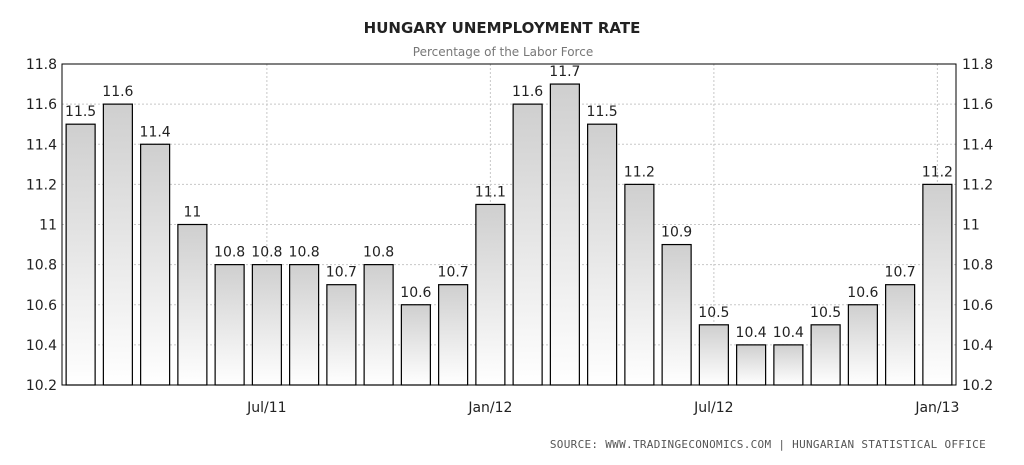 The width and height of the screenshot is (1024, 465). What do you see at coordinates (936, 408) in the screenshot?
I see `x-tick-label: Jan/13` at bounding box center [936, 408].